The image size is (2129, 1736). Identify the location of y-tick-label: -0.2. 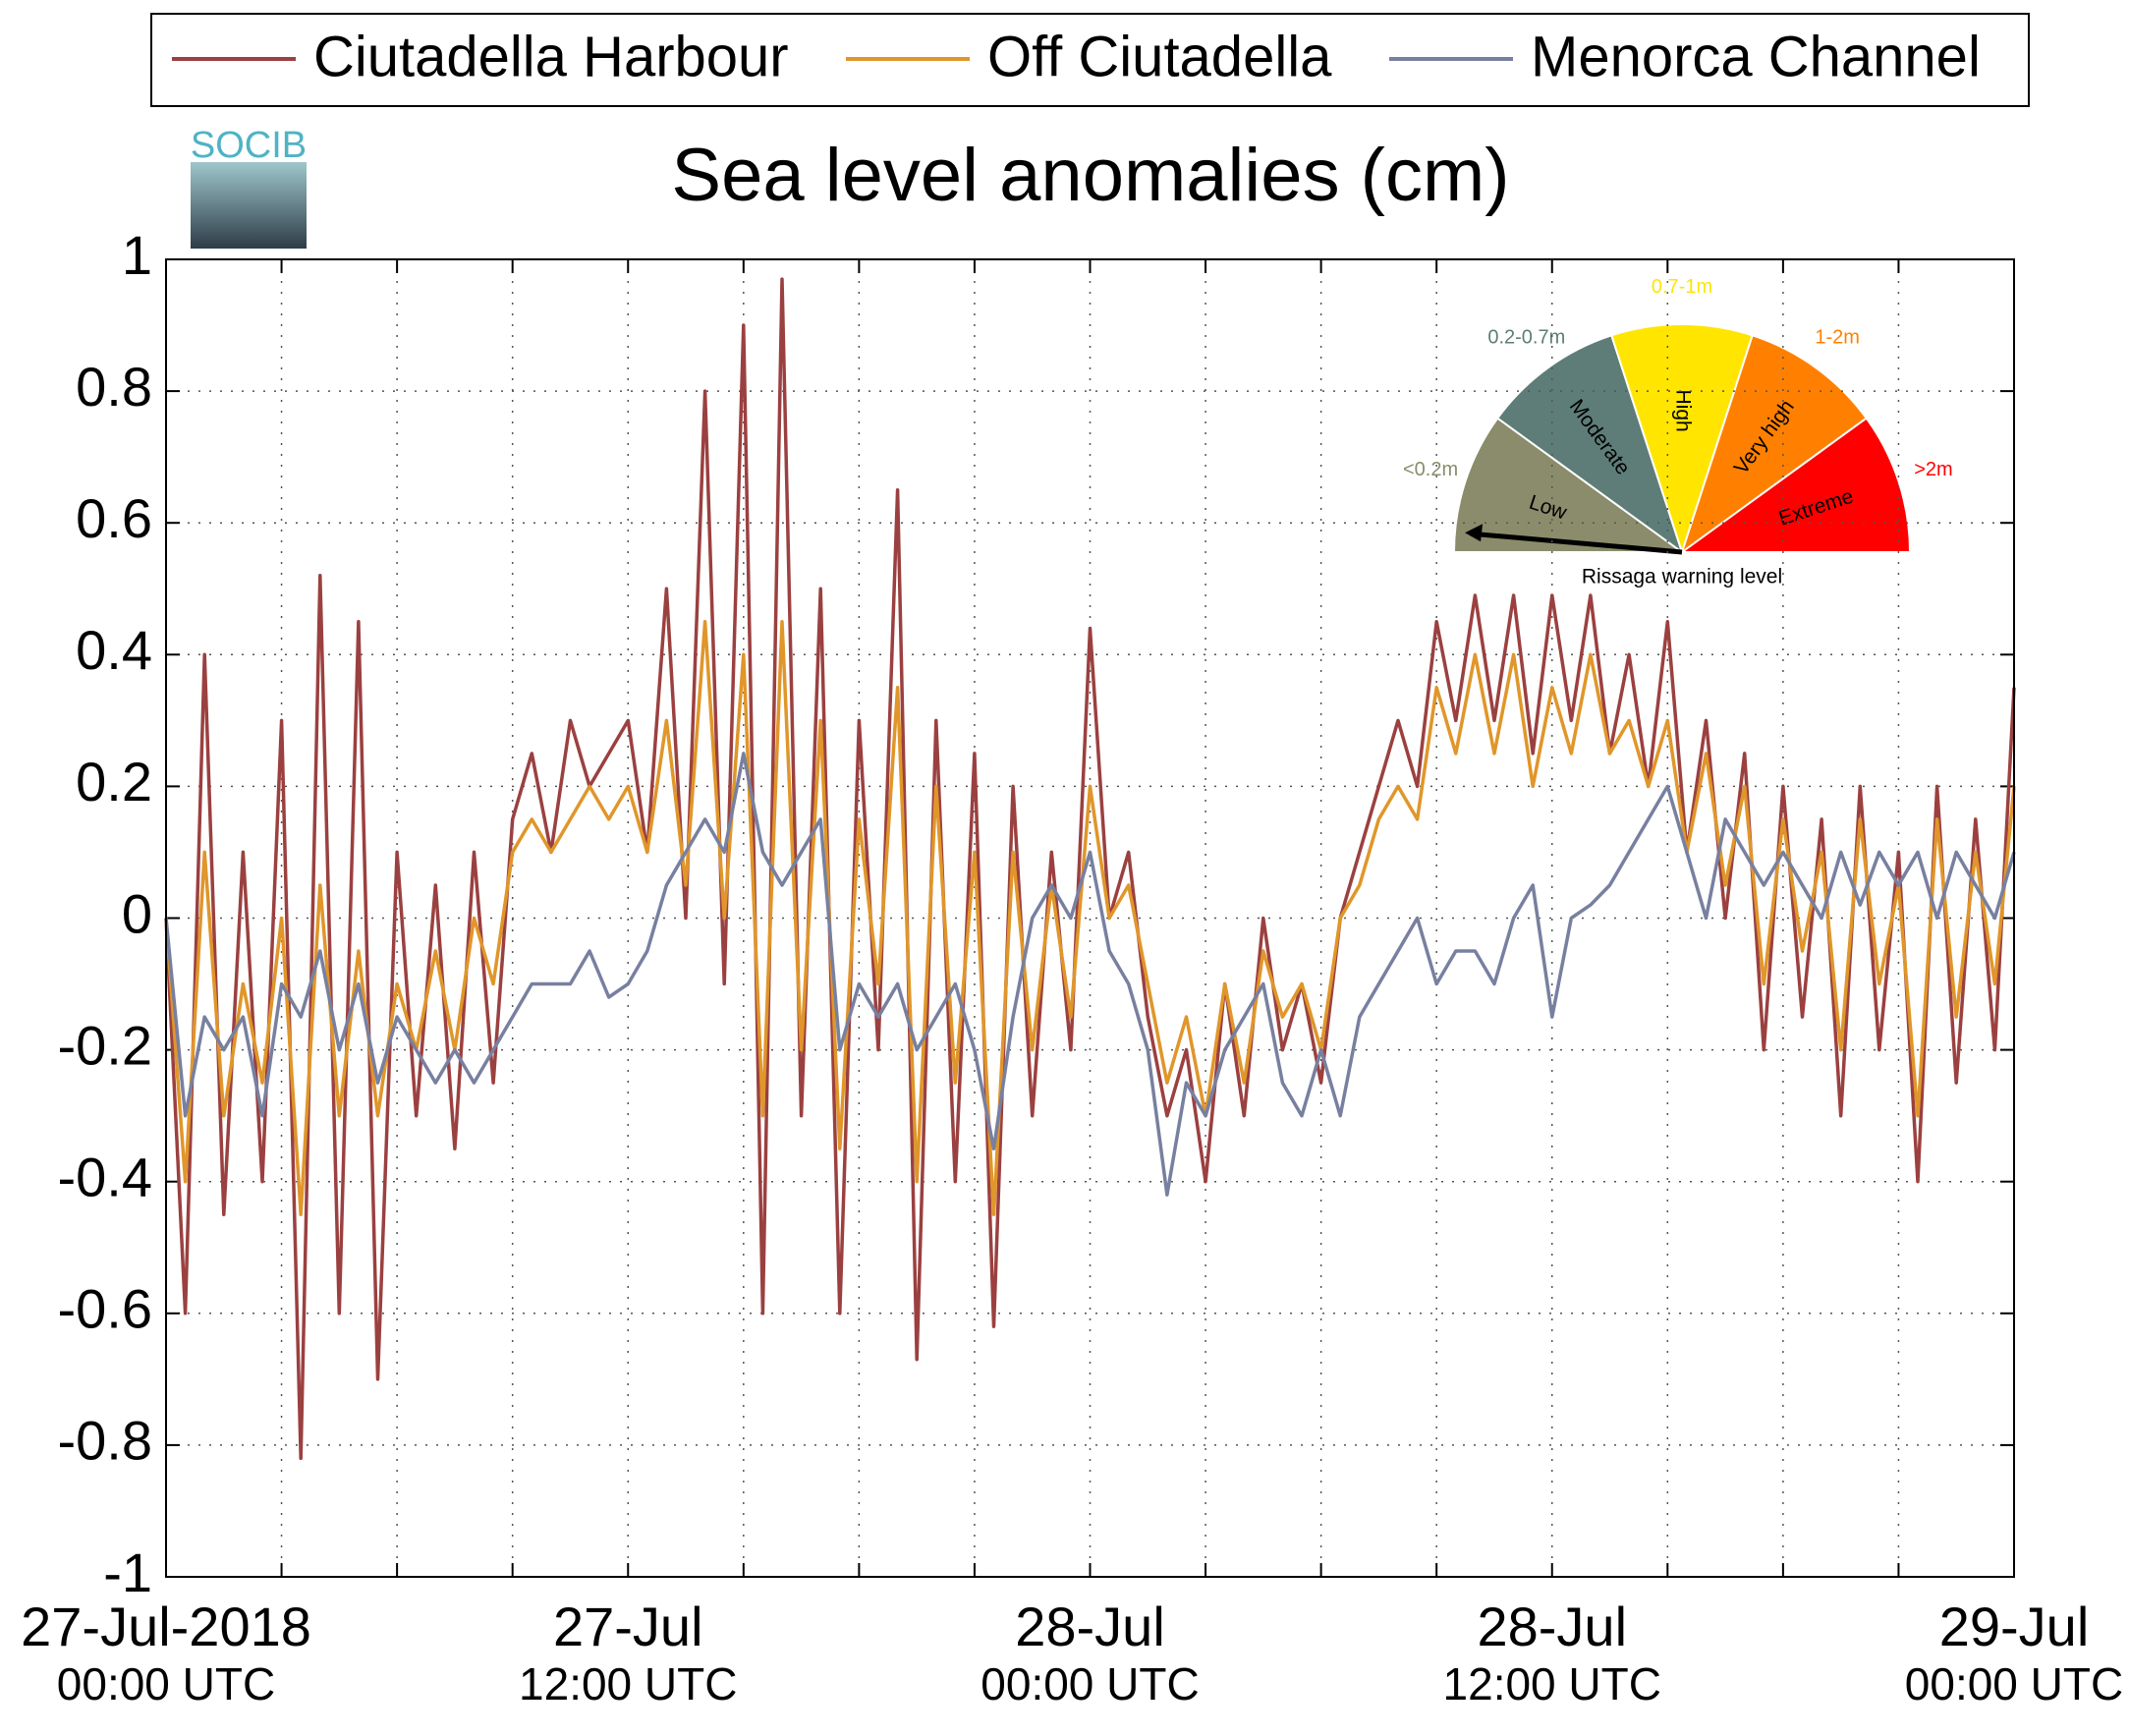
(106, 1045).